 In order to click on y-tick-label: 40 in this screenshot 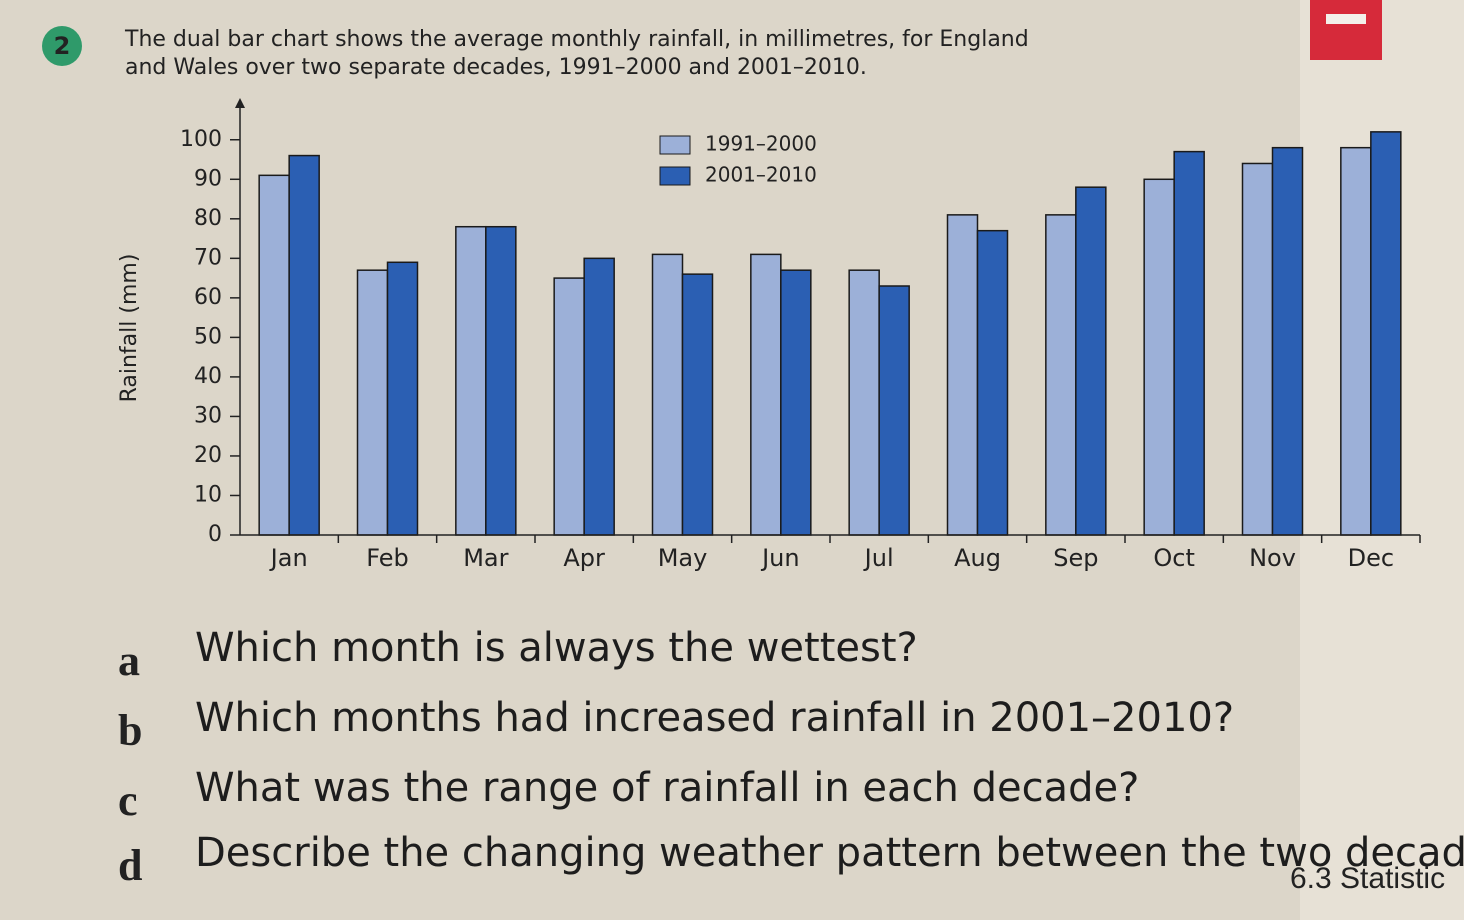, I will do `click(208, 376)`.